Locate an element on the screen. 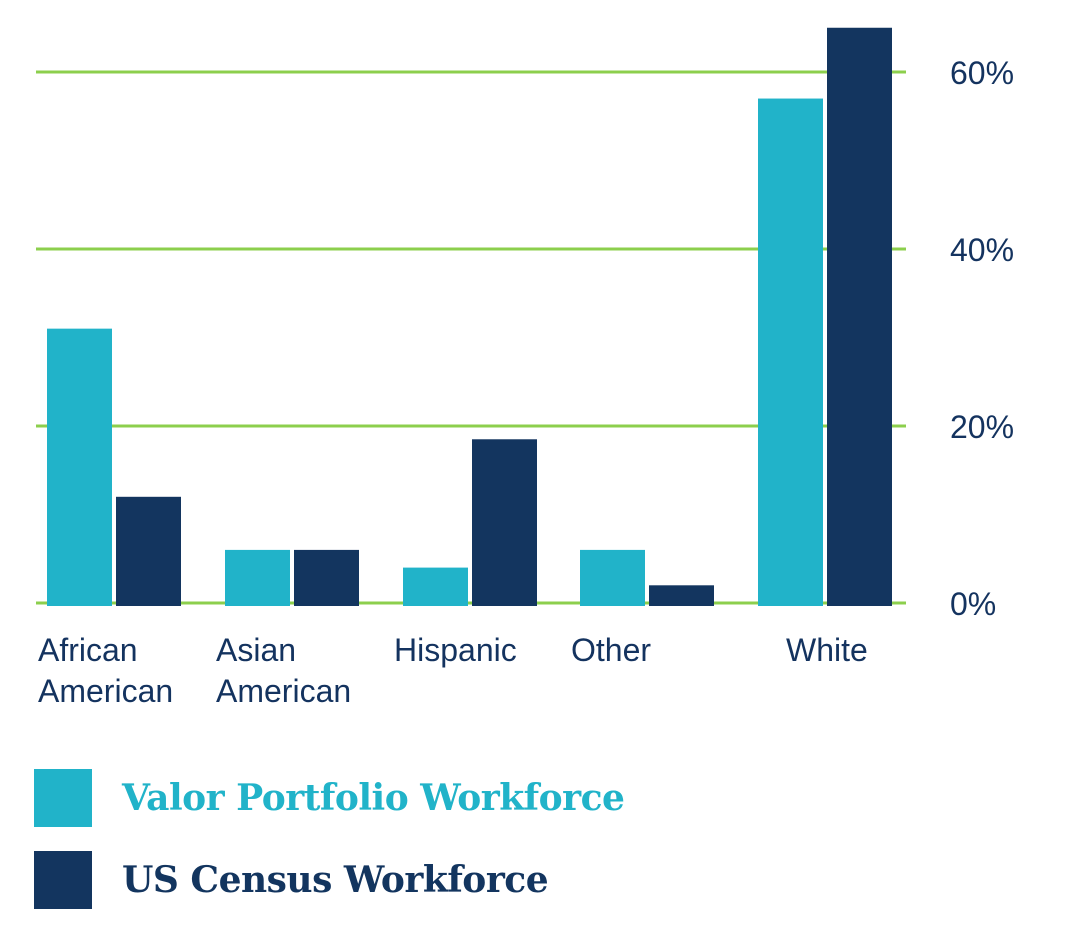 The image size is (1084, 932). bar-valor-portfolio-workforce-asian-american is located at coordinates (257, 577).